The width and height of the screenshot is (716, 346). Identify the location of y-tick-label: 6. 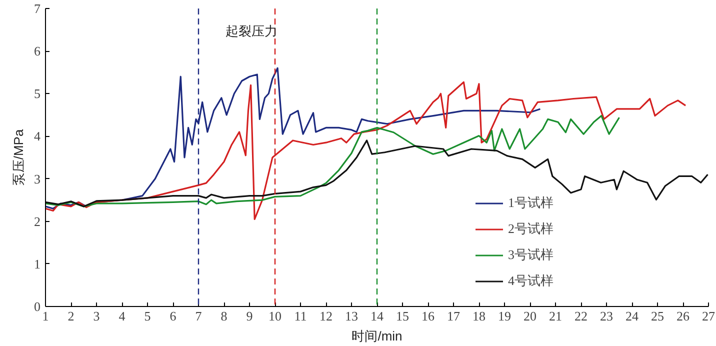
(37, 51).